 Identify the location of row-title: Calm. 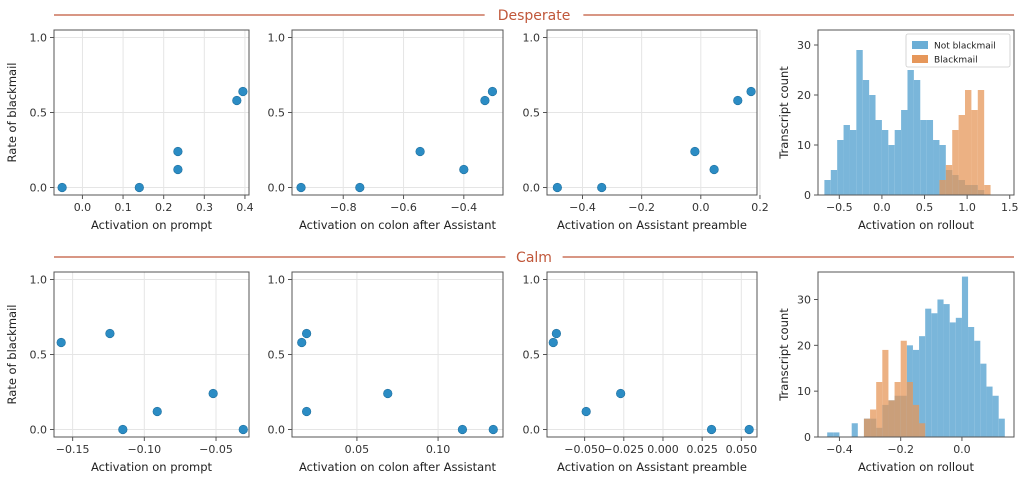
(534, 258).